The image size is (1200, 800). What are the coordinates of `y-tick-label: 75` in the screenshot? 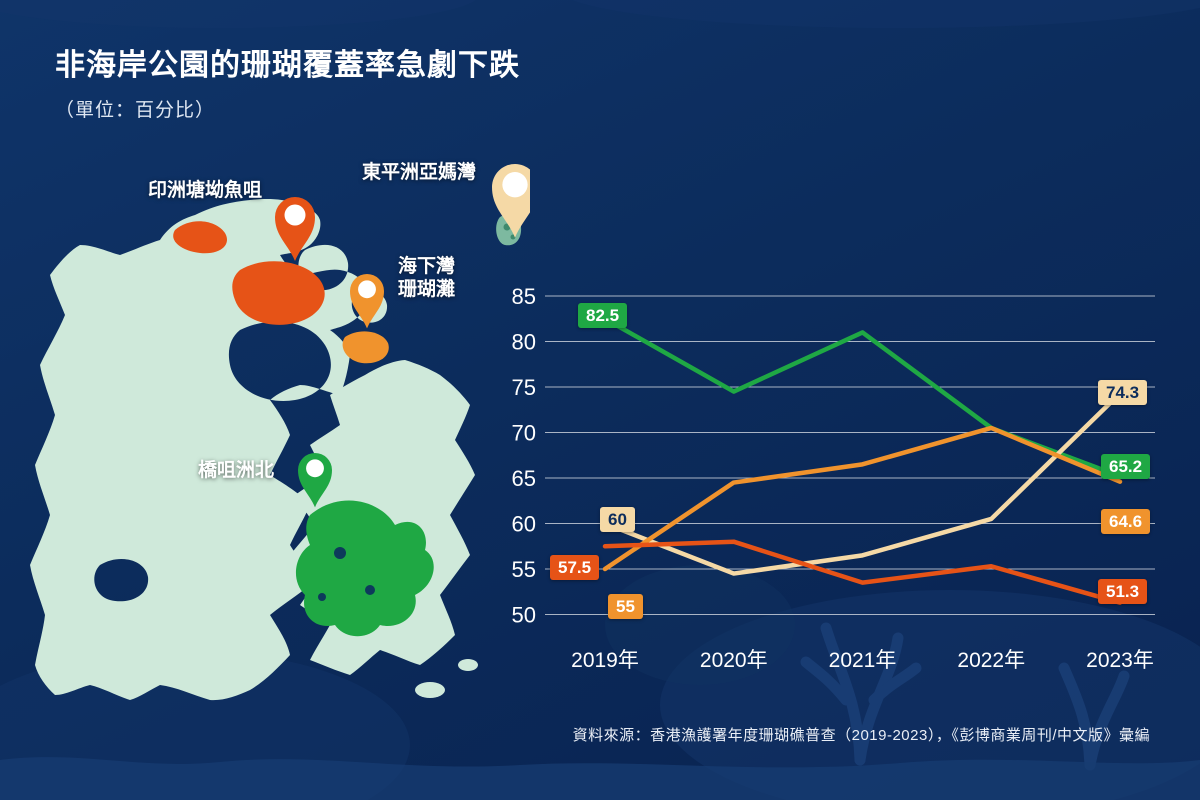 It's located at (524, 387).